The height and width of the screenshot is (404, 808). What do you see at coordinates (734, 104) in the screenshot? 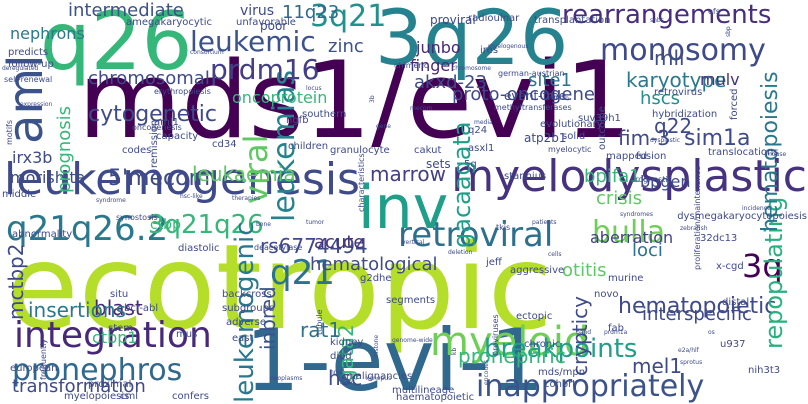
I see `word-forced: forced` at bounding box center [734, 104].